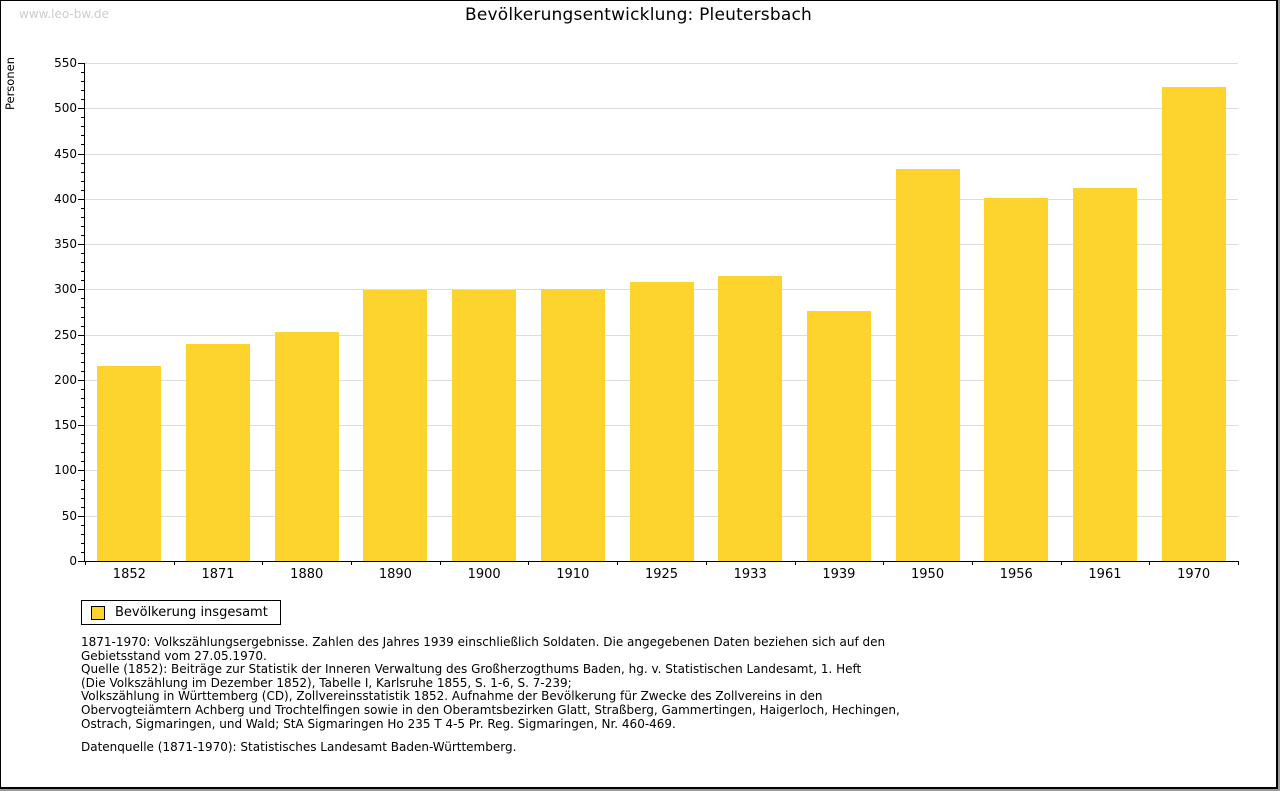 The width and height of the screenshot is (1280, 791). I want to click on y-axis-tick-label: 400, so click(65, 198).